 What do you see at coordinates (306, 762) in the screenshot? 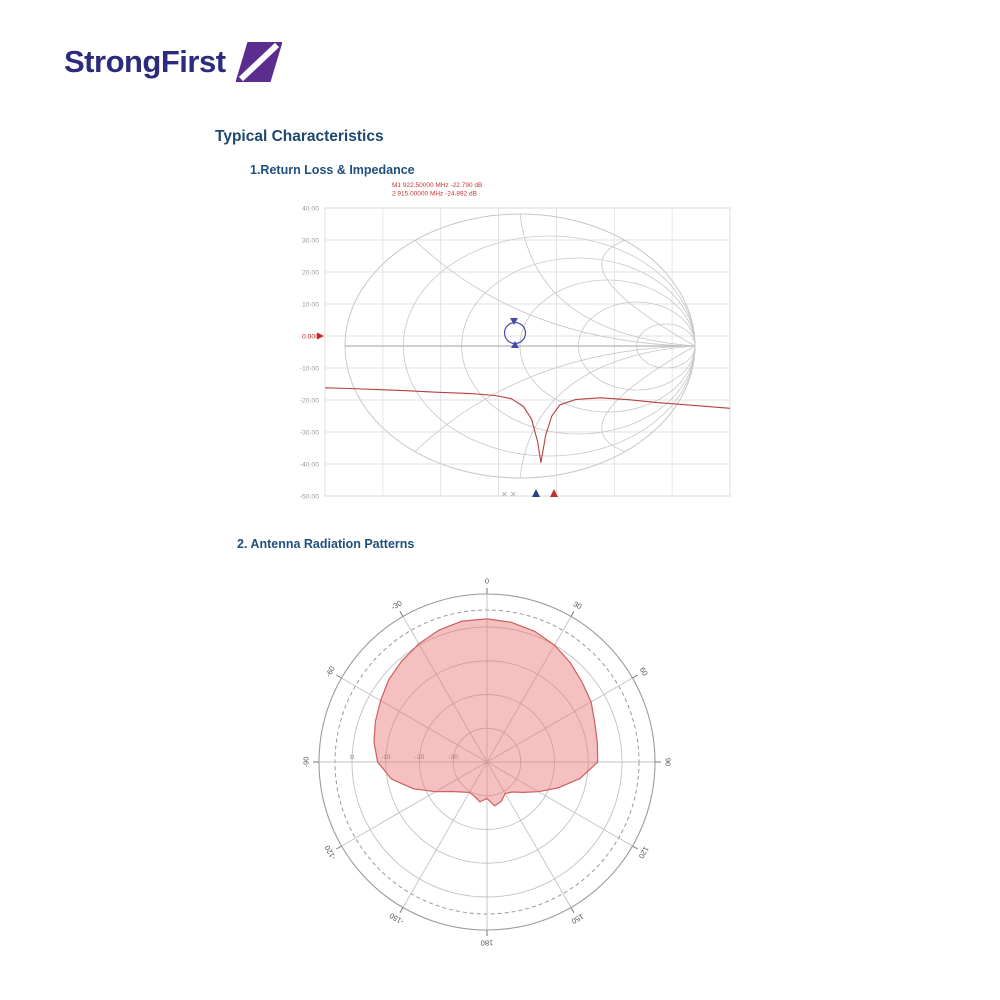
I see `angle-tick-label: -90` at bounding box center [306, 762].